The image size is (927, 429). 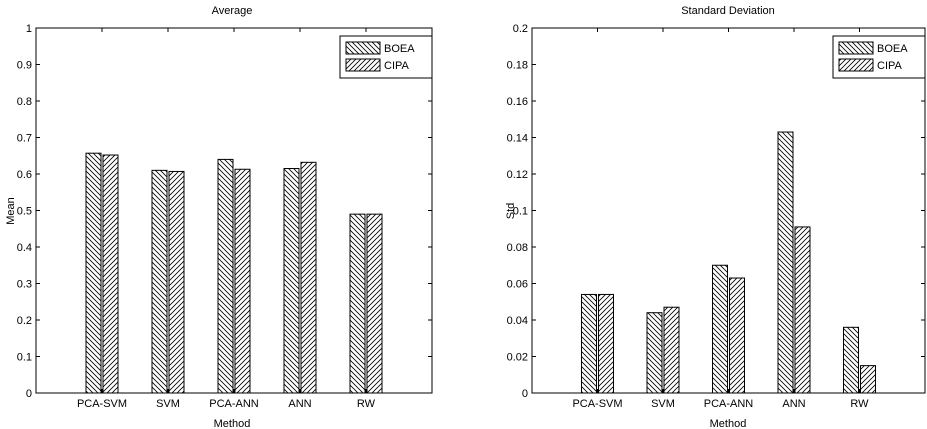 I want to click on y-tick-label: 0.08, so click(x=517, y=248).